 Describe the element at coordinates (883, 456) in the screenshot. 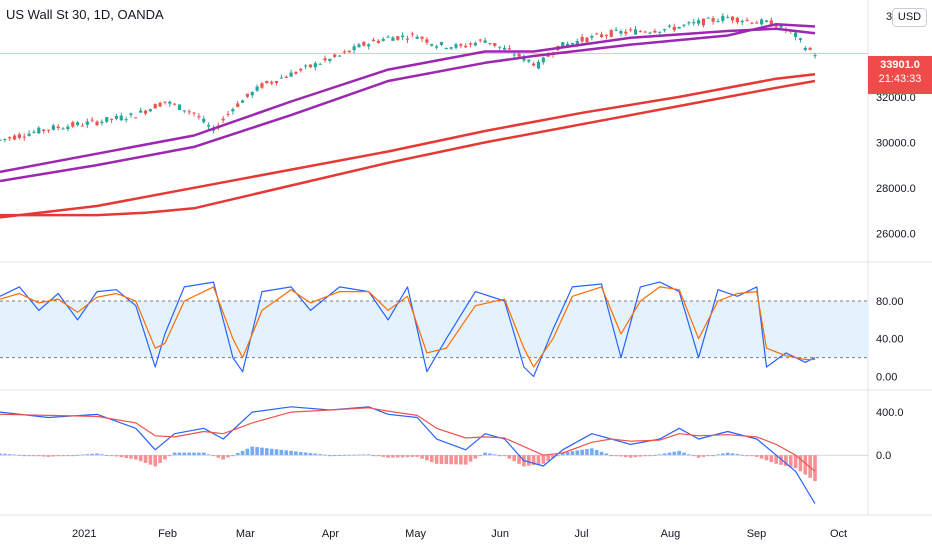

I see `y-tick-label: 0.0` at that location.